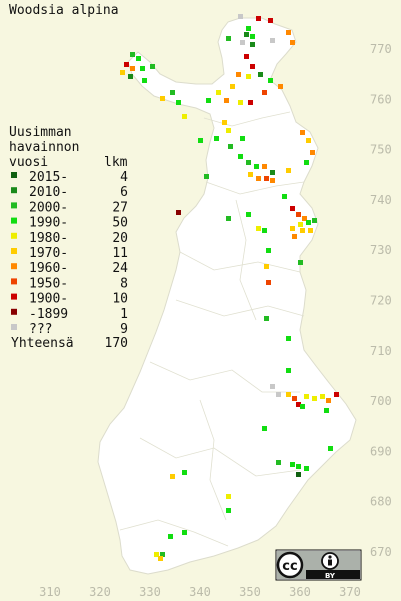  I want to click on x-tick-label: 310, so click(50, 592).